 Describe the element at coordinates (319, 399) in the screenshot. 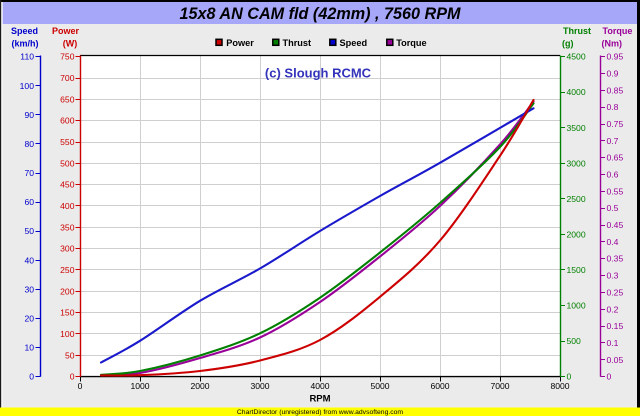

I see `svg-text: RPM` at that location.